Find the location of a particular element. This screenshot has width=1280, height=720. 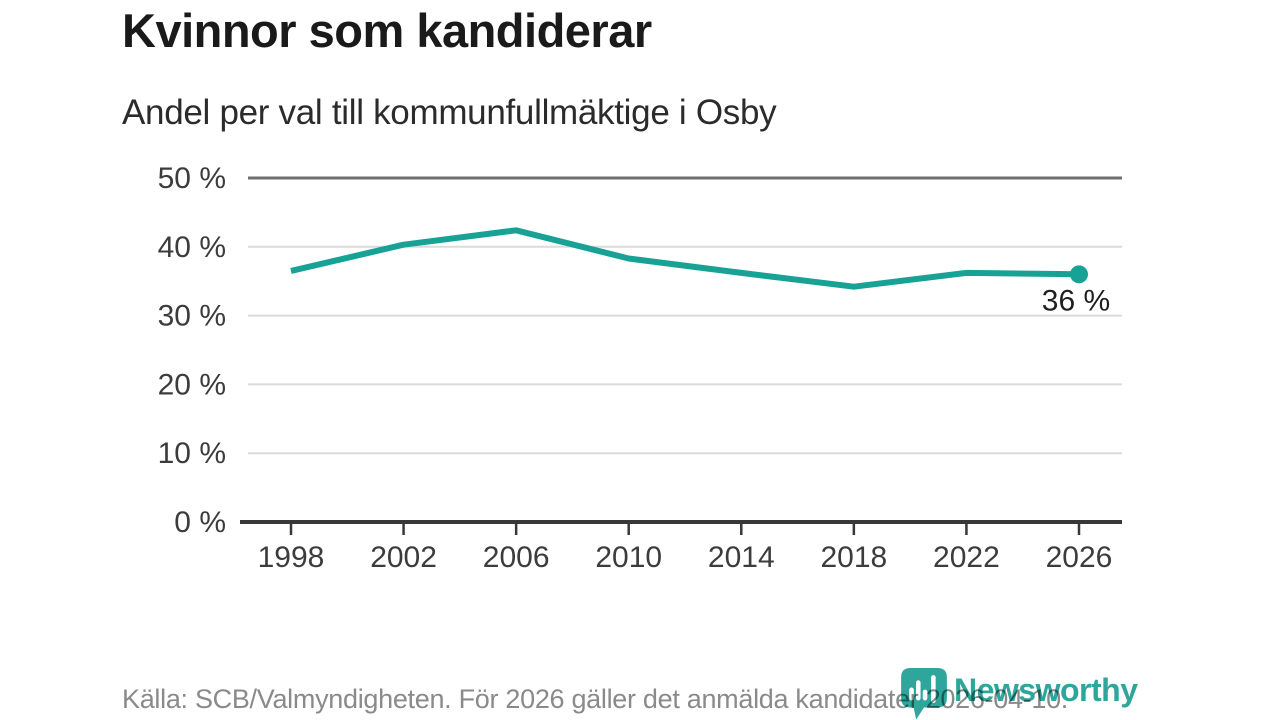

x-tick-label: 2022 is located at coordinates (966, 557).